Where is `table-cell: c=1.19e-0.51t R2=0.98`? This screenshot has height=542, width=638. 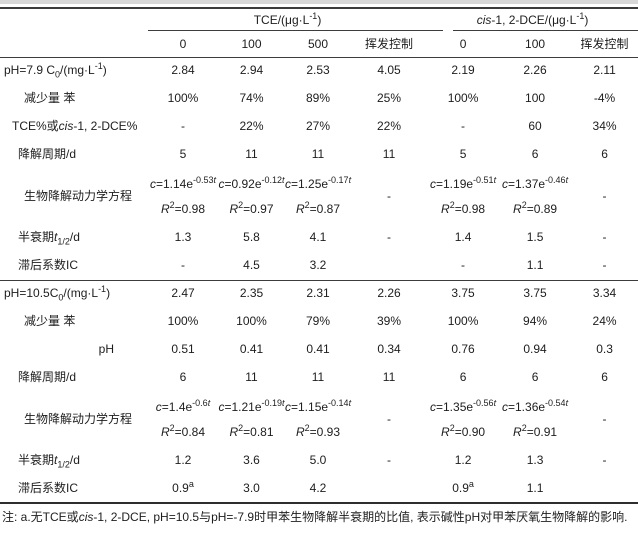 table-cell: c=1.19e-0.51t R2=0.98 is located at coordinates (463, 195).